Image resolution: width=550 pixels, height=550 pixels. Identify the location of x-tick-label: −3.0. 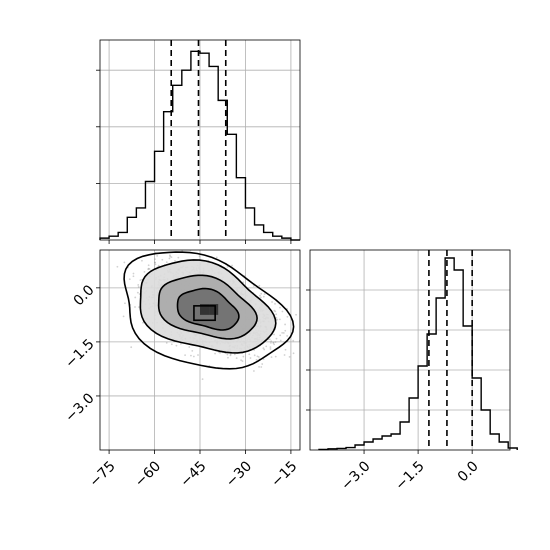
(355, 475).